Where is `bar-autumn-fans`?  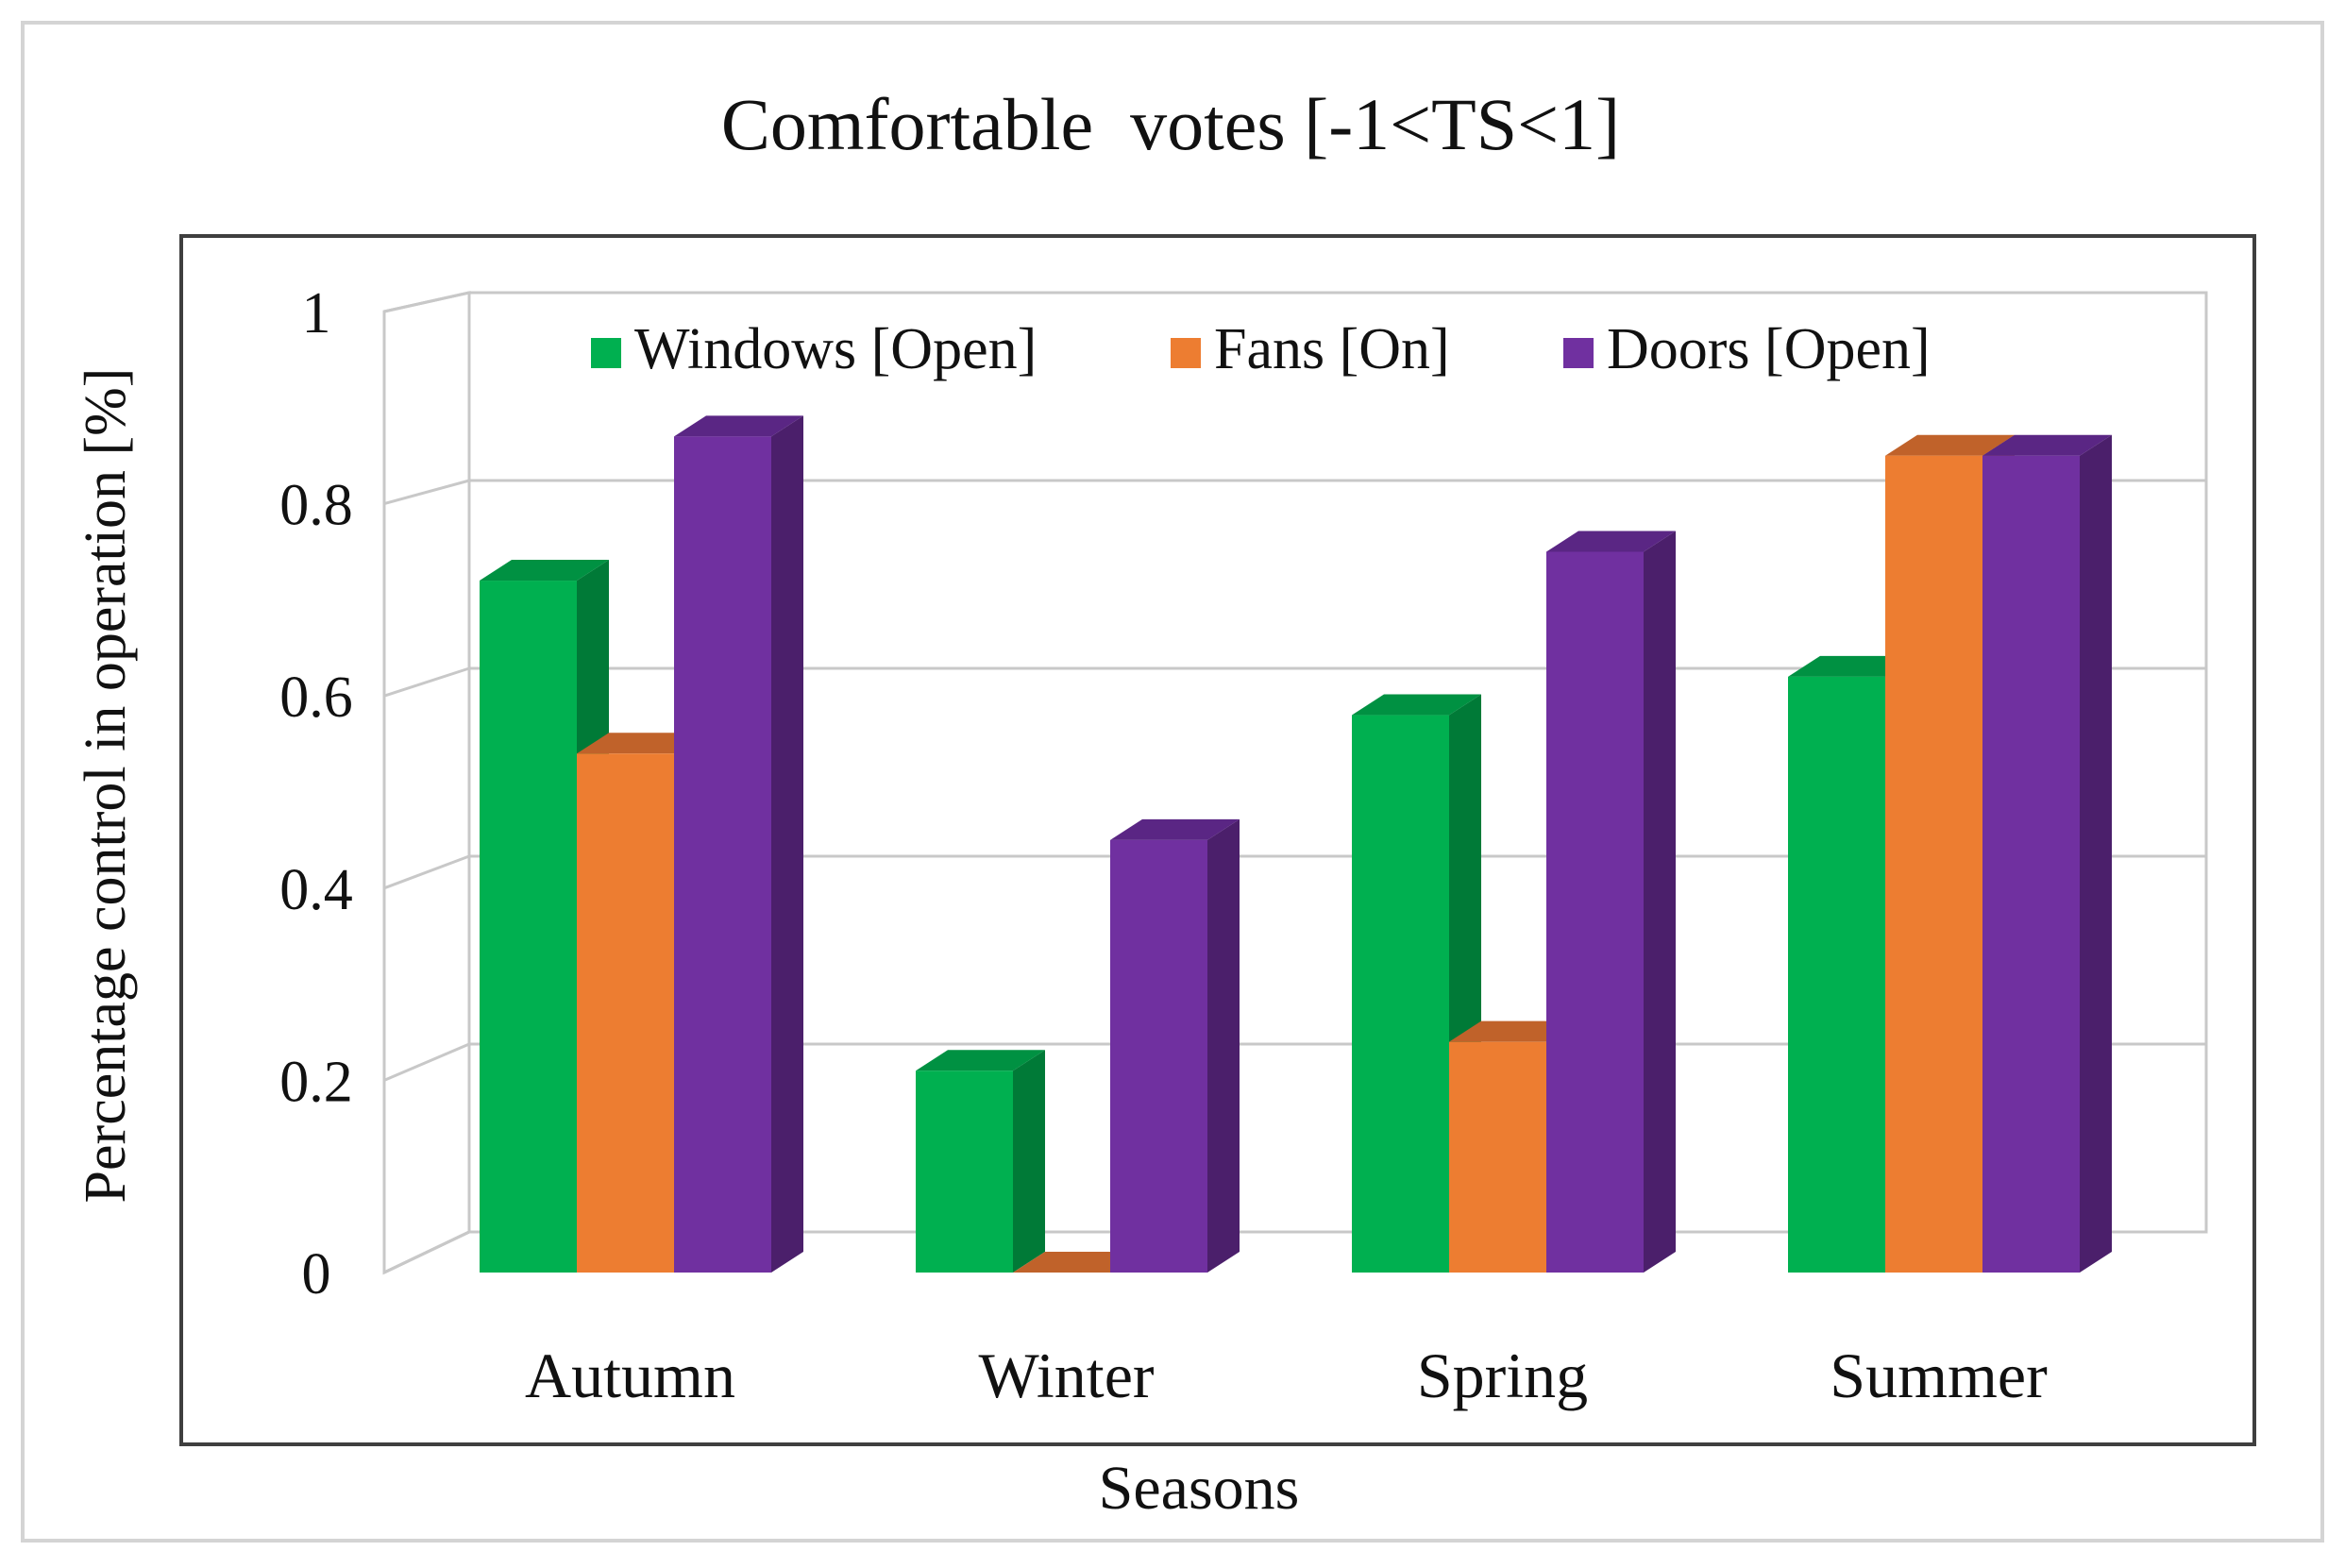 bar-autumn-fans is located at coordinates (625, 1013).